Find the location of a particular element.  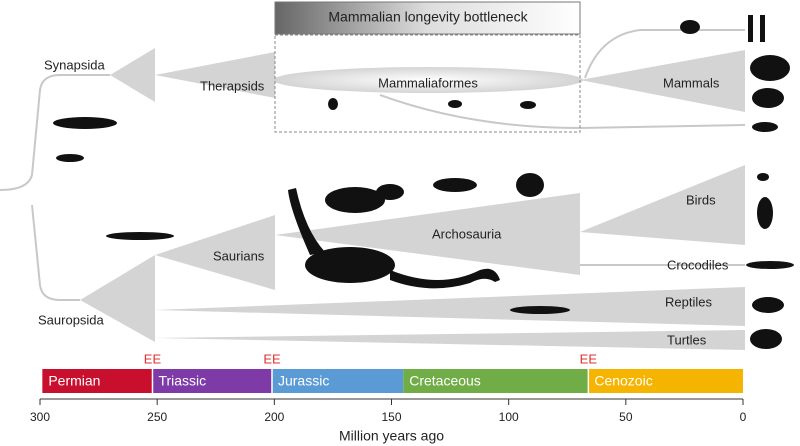

period-label: Cretaceous is located at coordinates (445, 381).